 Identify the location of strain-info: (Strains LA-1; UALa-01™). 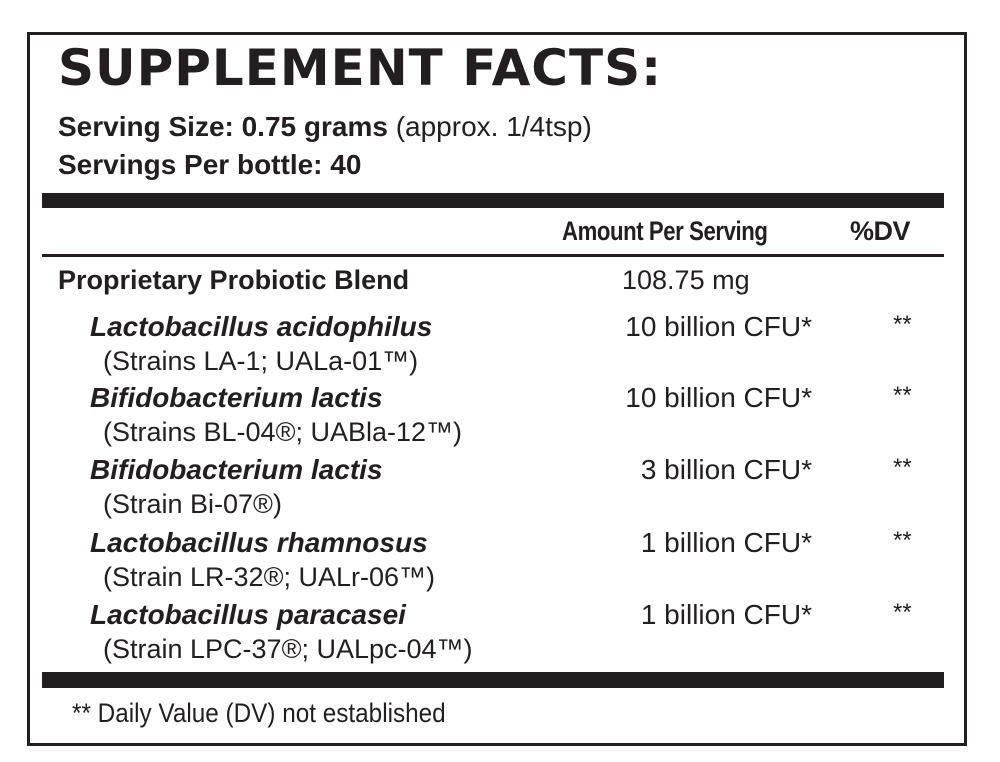
(261, 361).